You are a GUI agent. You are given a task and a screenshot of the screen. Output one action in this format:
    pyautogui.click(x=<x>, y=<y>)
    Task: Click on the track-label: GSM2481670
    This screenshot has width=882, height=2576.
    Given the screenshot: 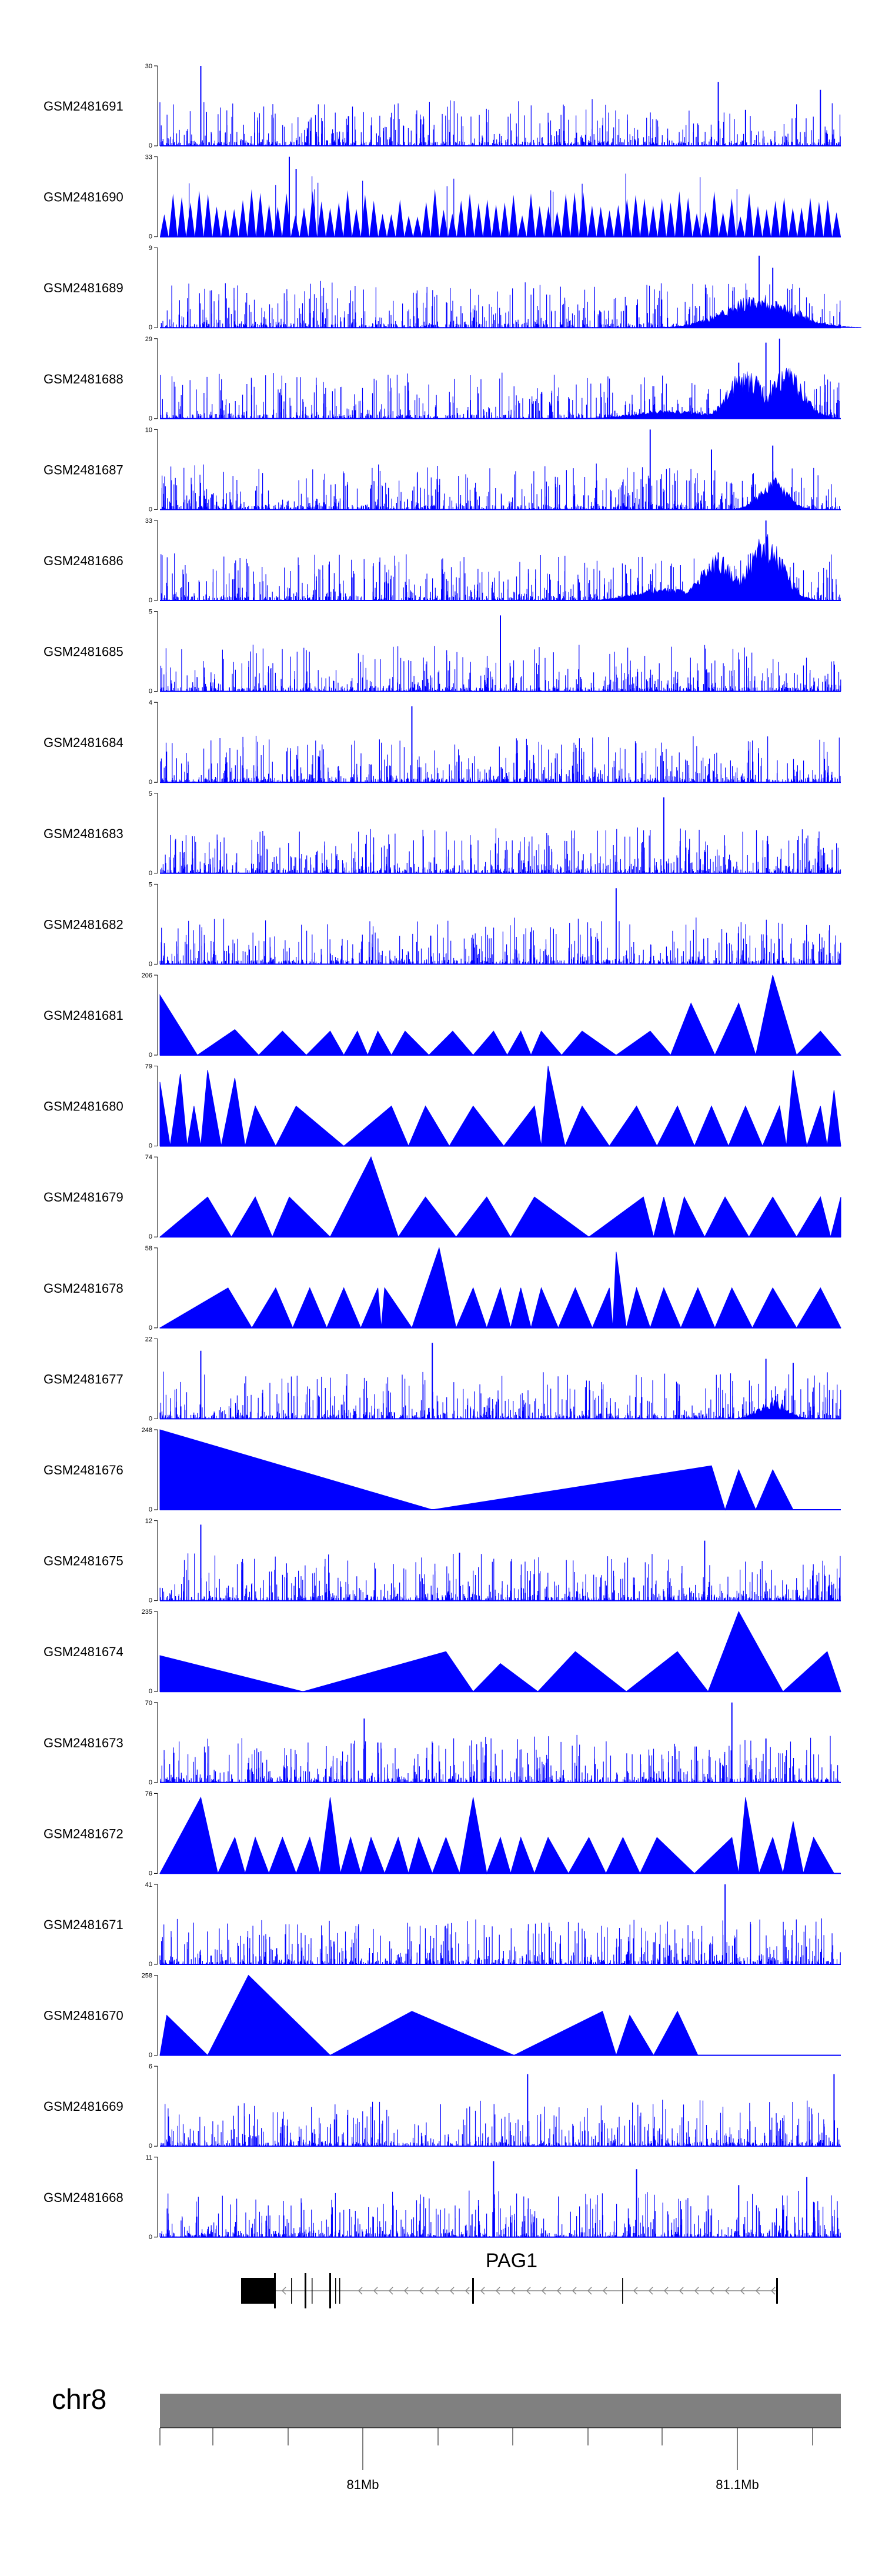 What is the action you would take?
    pyautogui.click(x=83, y=2015)
    